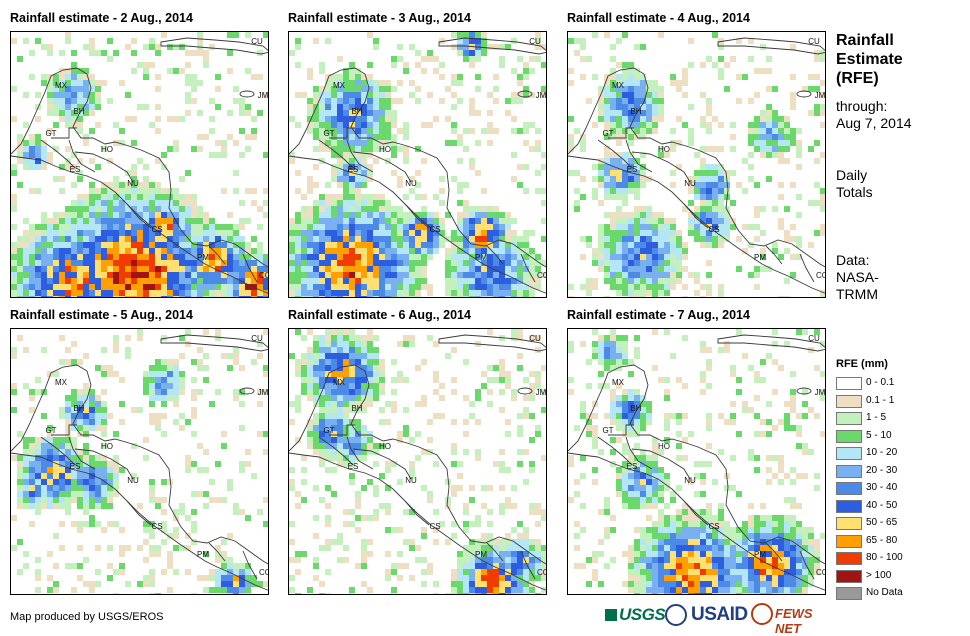 This screenshot has width=970, height=636. What do you see at coordinates (881, 471) in the screenshot?
I see `legend-label: 20 - 30` at bounding box center [881, 471].